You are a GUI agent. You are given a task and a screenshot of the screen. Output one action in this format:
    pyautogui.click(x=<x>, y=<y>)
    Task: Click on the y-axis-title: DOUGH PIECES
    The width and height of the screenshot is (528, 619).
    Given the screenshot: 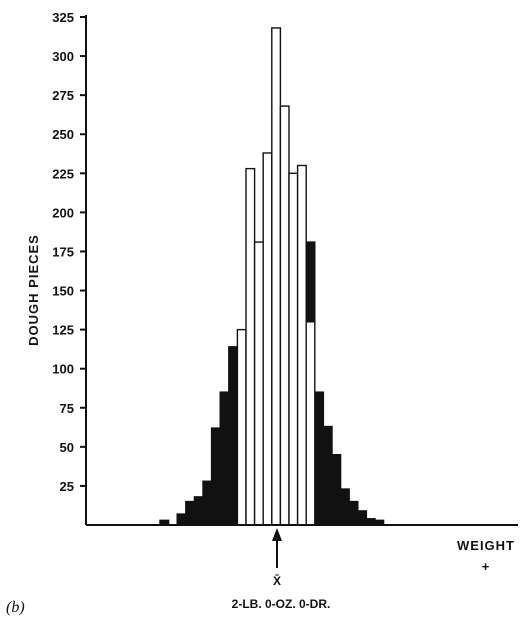 What is the action you would take?
    pyautogui.click(x=33, y=290)
    